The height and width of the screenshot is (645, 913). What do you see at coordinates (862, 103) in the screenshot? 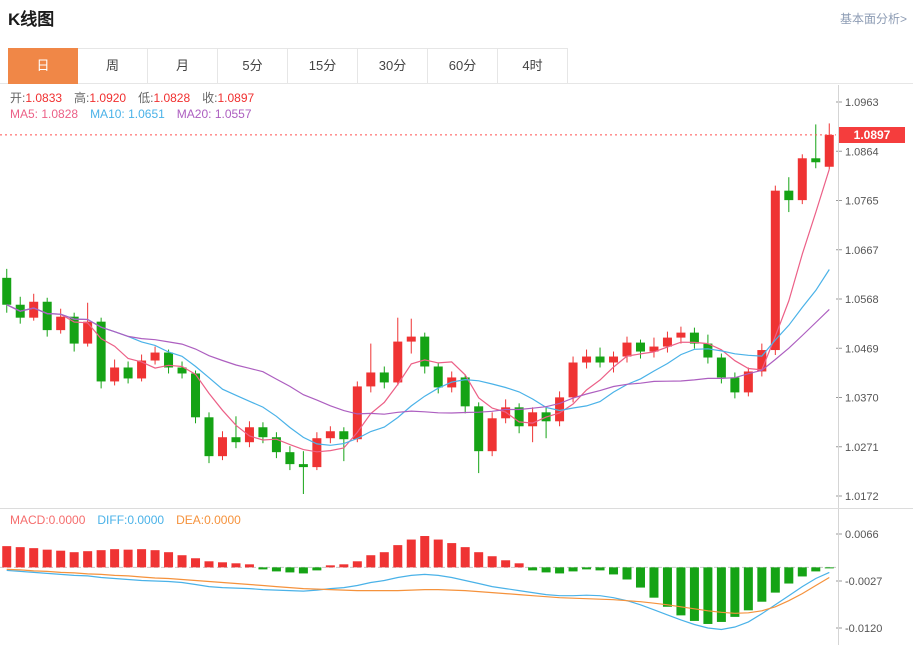
I see `y-axis-label: 1.0963` at bounding box center [862, 103].